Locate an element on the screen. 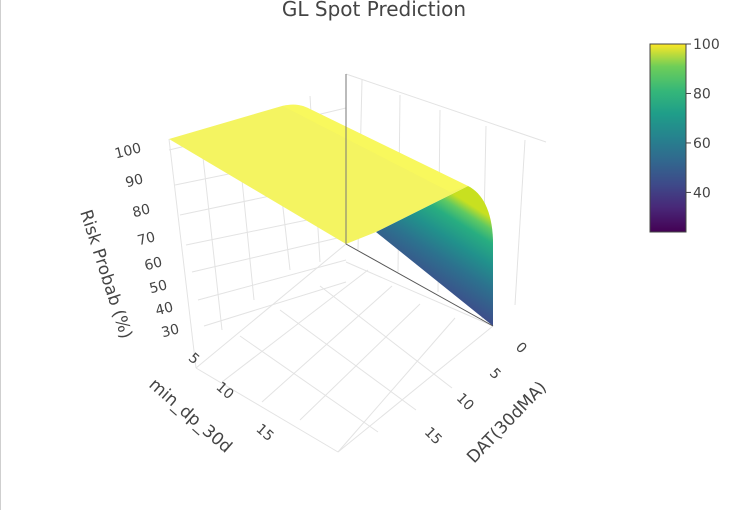 The width and height of the screenshot is (745, 510). surface-side-face is located at coordinates (434, 256).